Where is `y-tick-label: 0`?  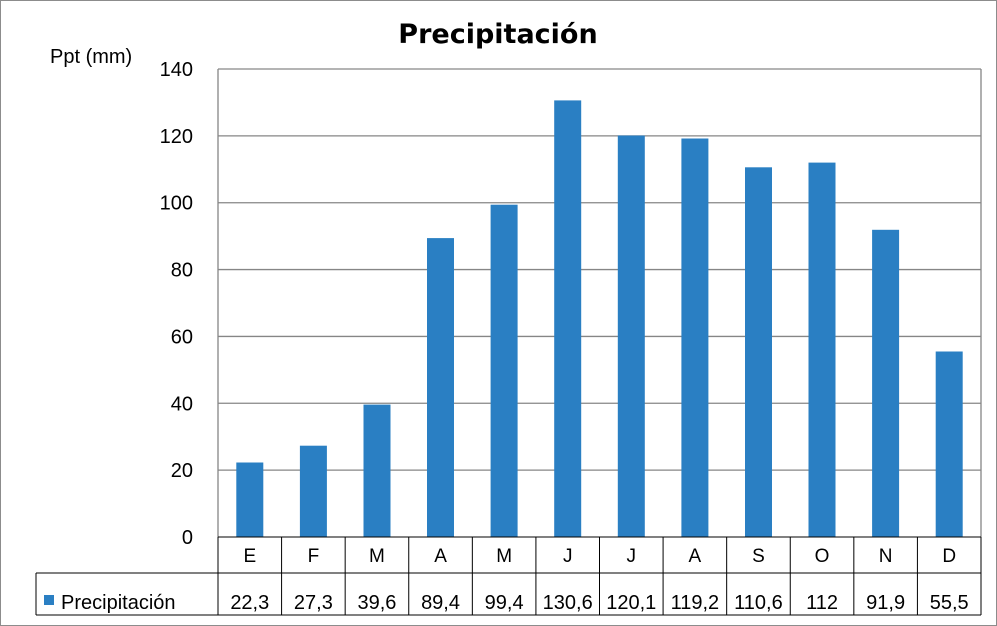
y-tick-label: 0 is located at coordinates (187, 538).